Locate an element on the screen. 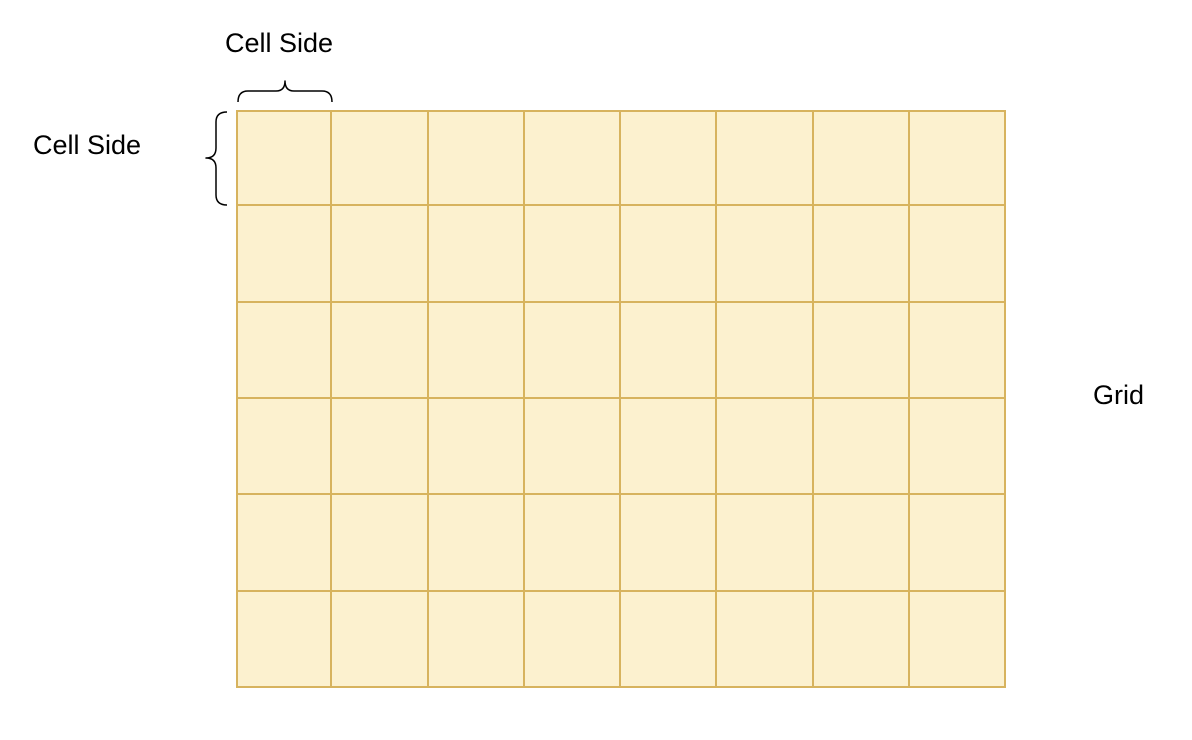 The image size is (1192, 740). cell-width-brace is located at coordinates (285, 91).